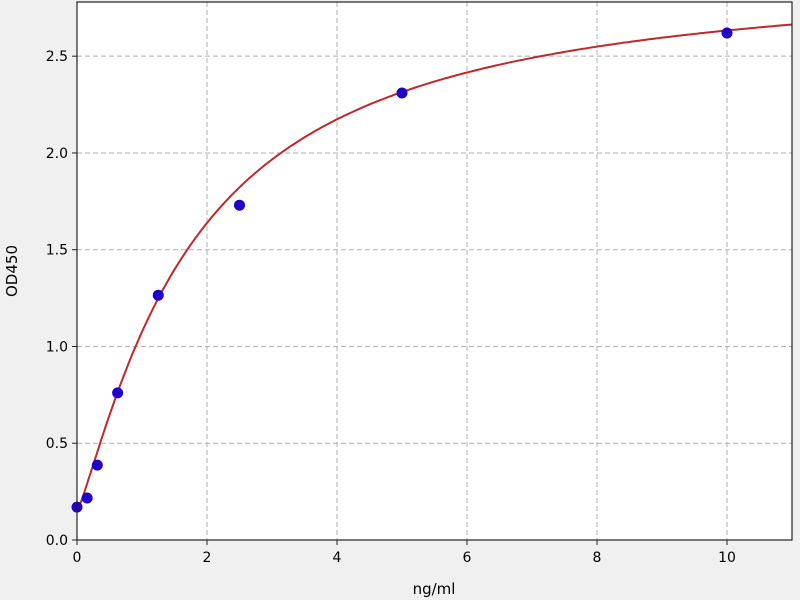  I want to click on y-tick-label: 0.0, so click(57, 541).